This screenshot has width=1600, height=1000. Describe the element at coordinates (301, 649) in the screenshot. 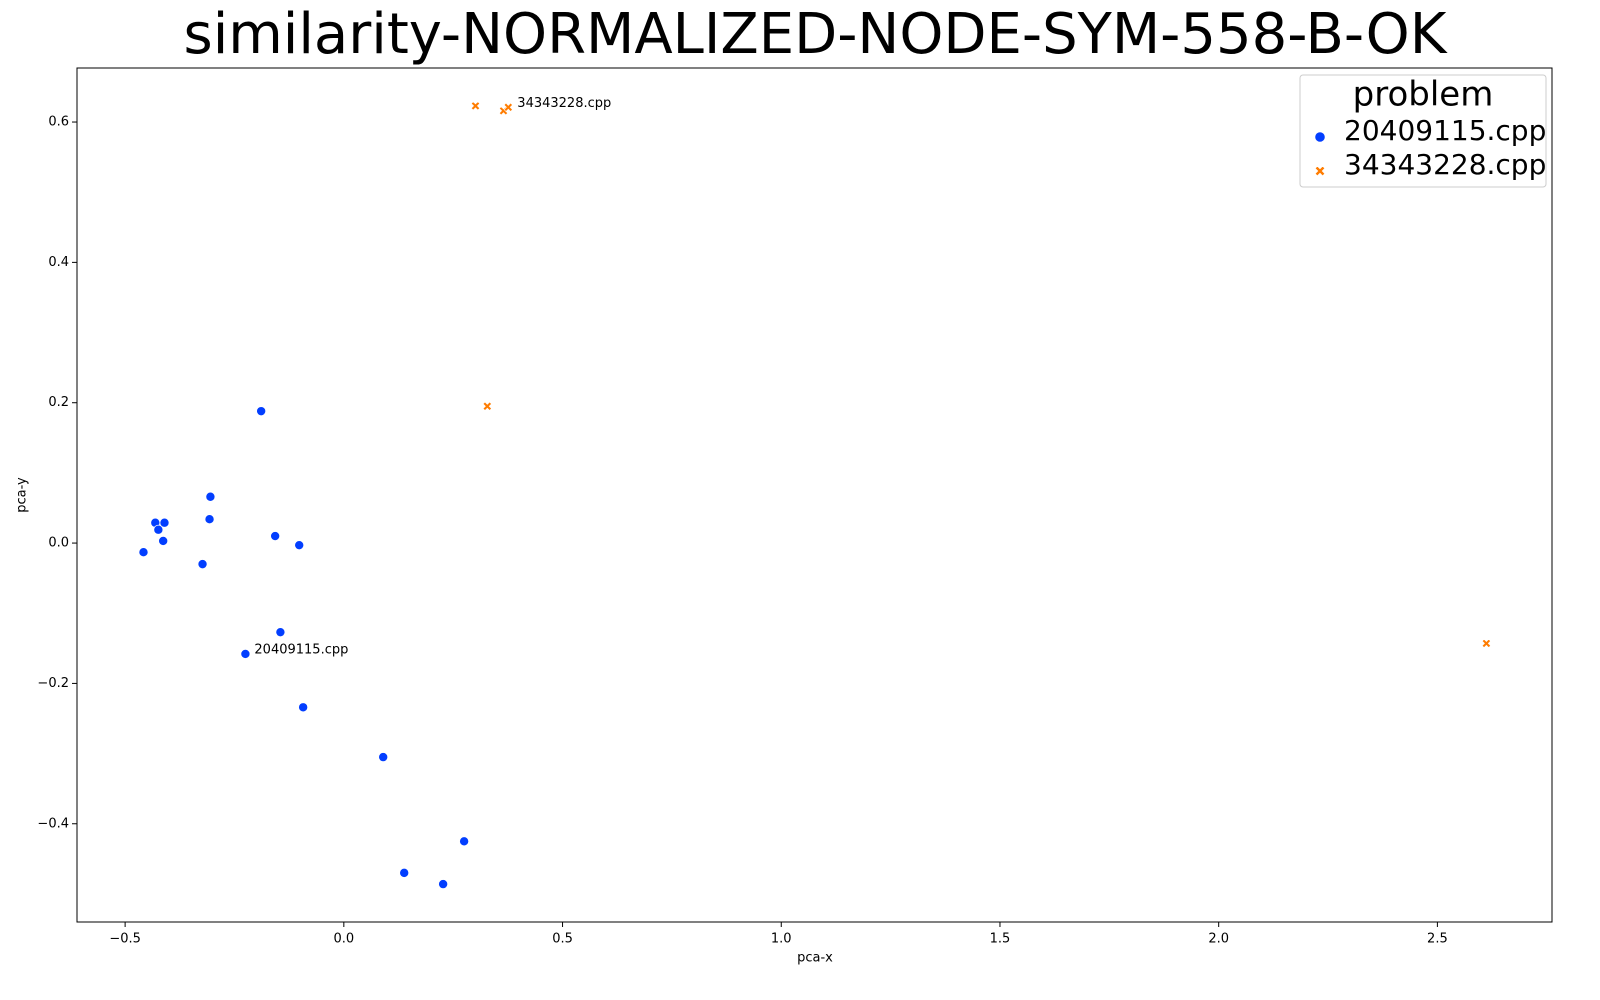

I see `annotation: 20409115.cpp` at that location.